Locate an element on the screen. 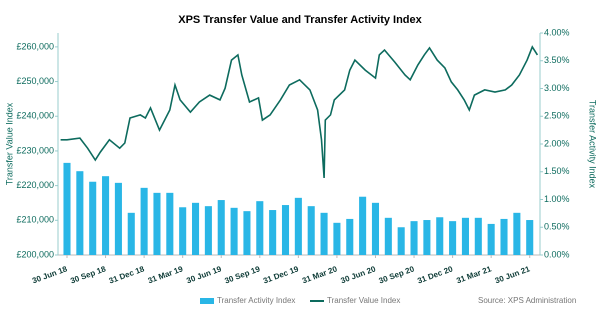 Image resolution: width=602 pixels, height=318 pixels. y-tick-label: £260,000 is located at coordinates (35, 46).